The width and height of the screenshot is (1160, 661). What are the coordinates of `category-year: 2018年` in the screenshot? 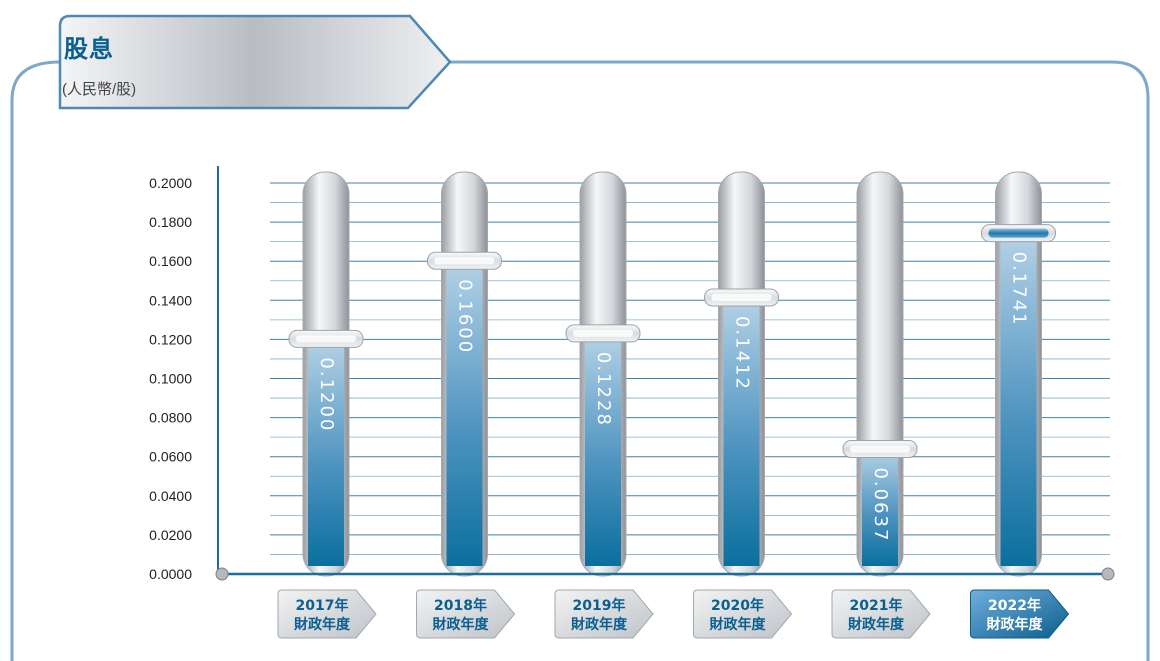 It's located at (460, 605).